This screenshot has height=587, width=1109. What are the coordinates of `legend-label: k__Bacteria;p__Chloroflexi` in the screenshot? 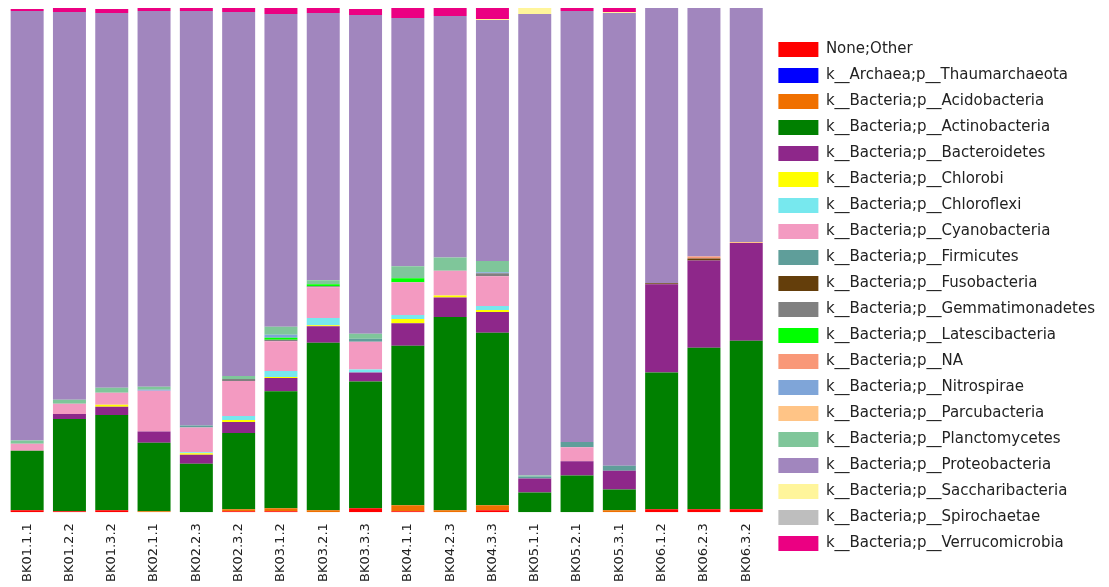 It's located at (923, 205).